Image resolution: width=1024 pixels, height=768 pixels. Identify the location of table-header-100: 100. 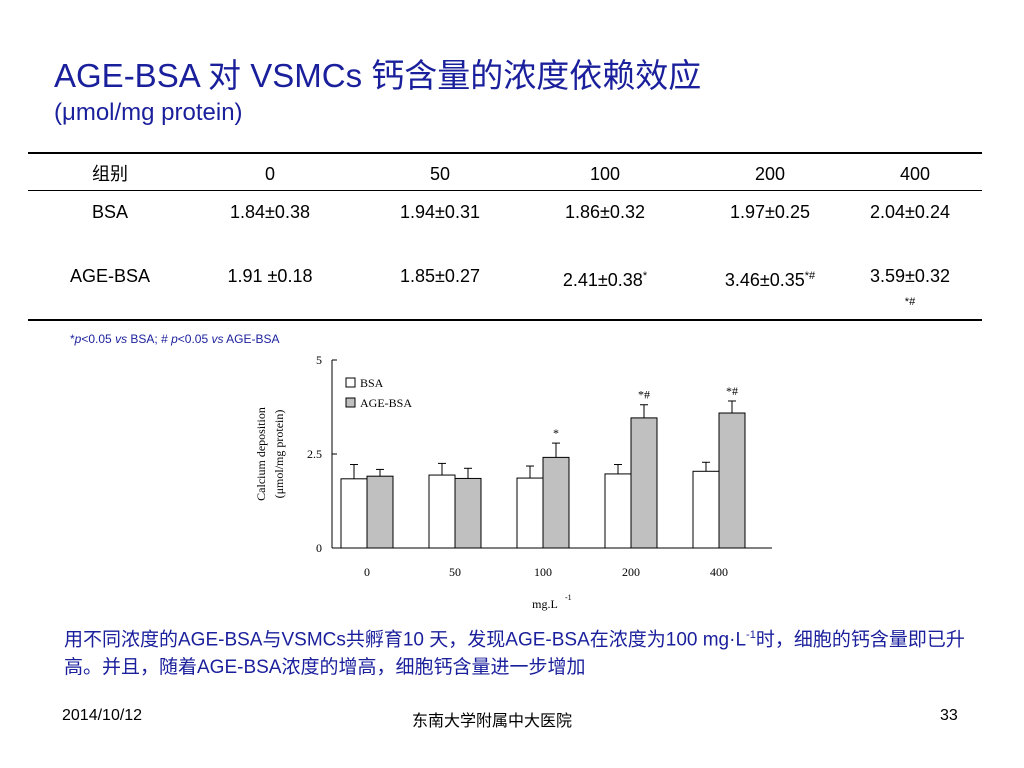
(605, 174).